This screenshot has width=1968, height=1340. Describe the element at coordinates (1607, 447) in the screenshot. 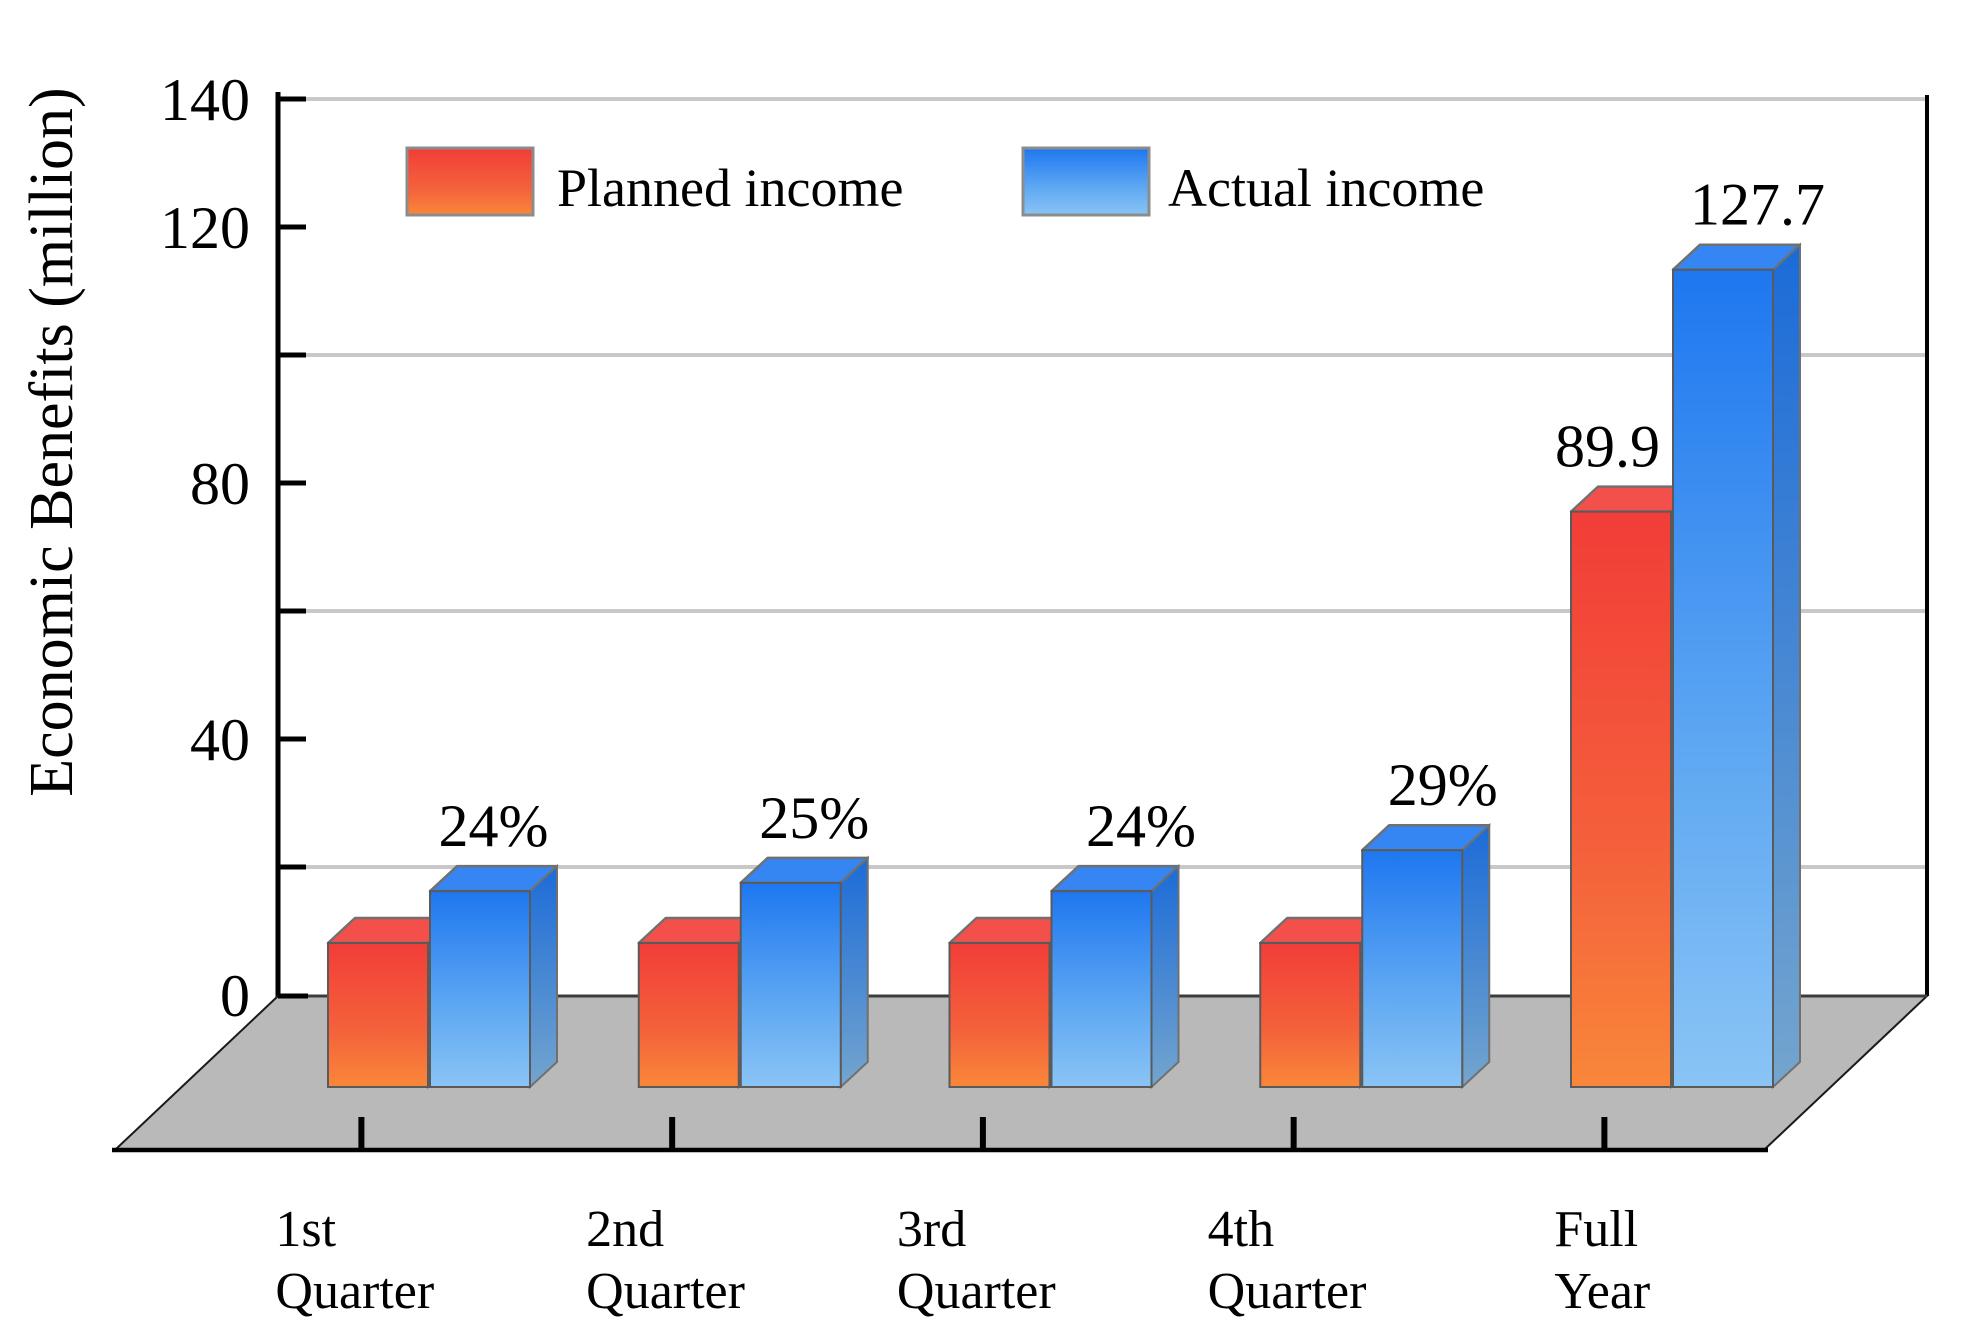

I see `value-label-89.9: 89.9` at that location.